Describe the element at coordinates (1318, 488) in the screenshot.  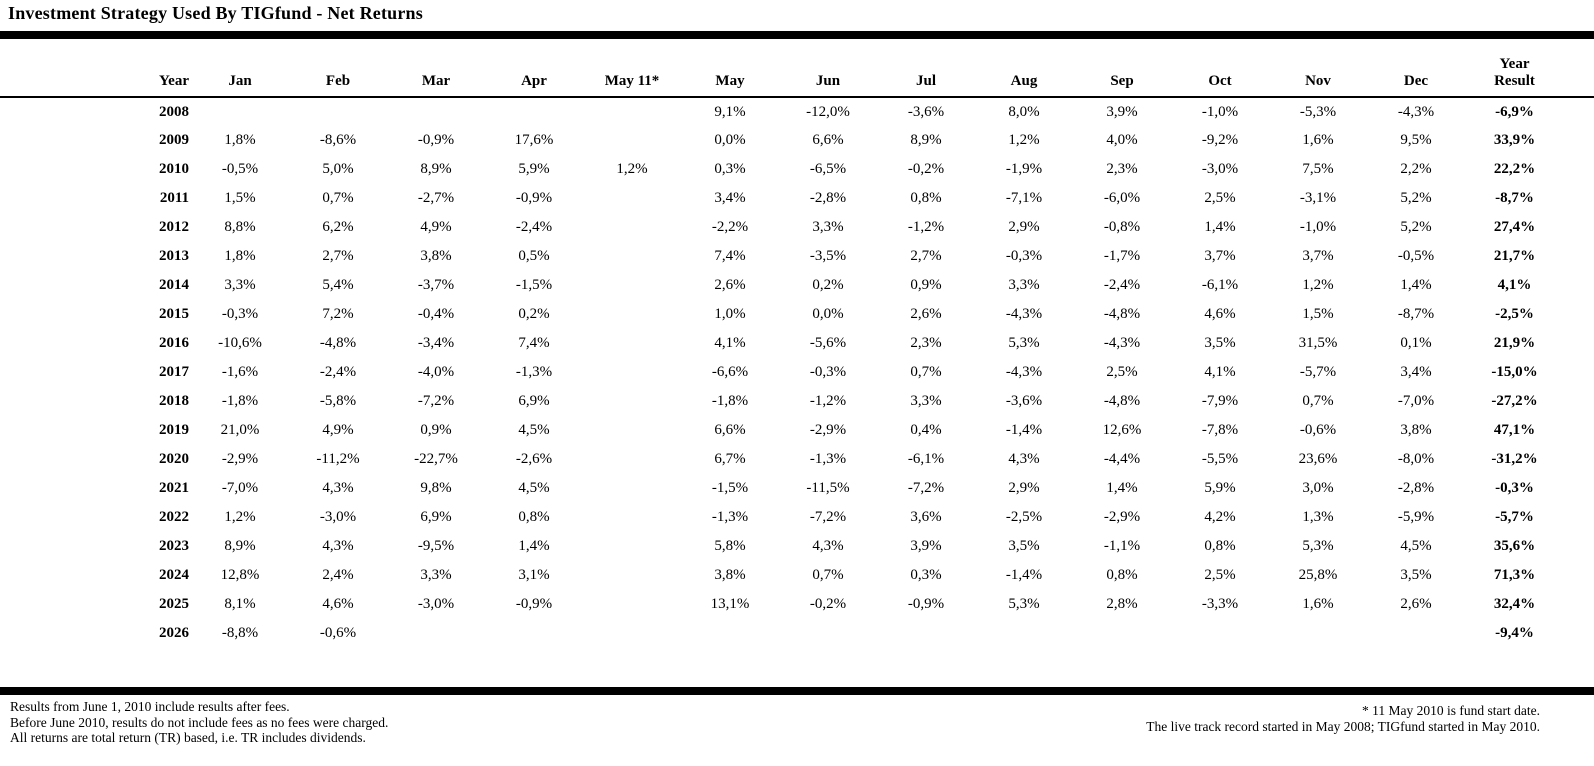
I see `value-cell: 3,0%` at that location.